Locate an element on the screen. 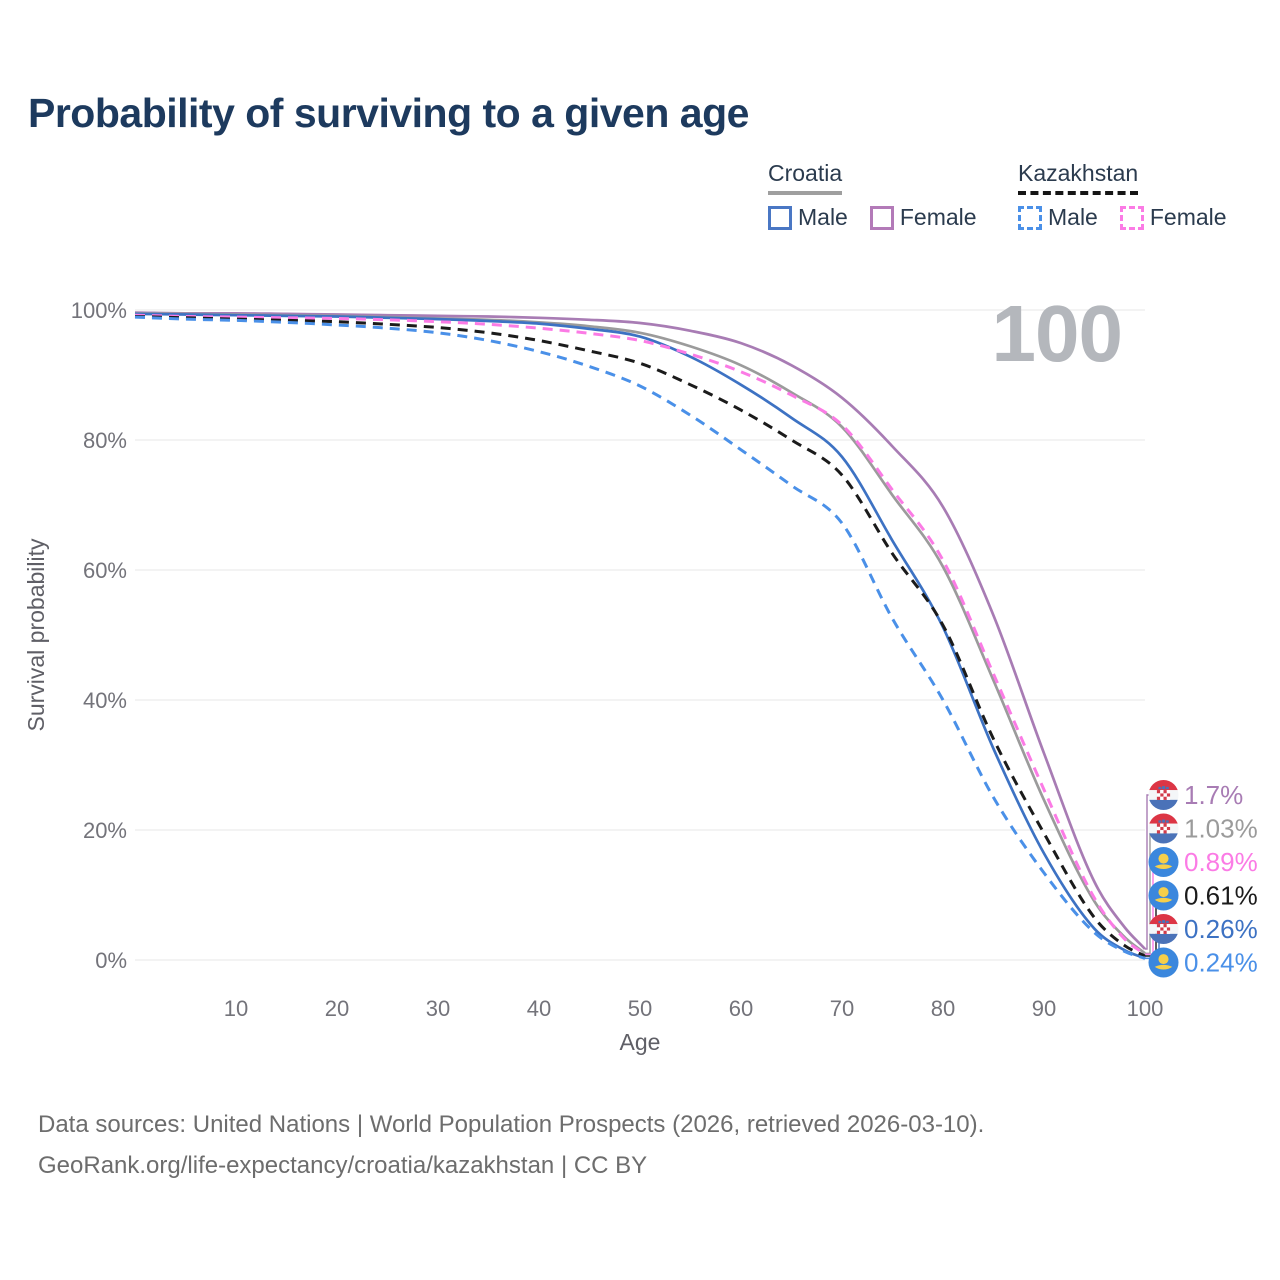 This screenshot has height=1280, width=1280. end-label-croatia-female-female: 1.7% is located at coordinates (1213, 795).